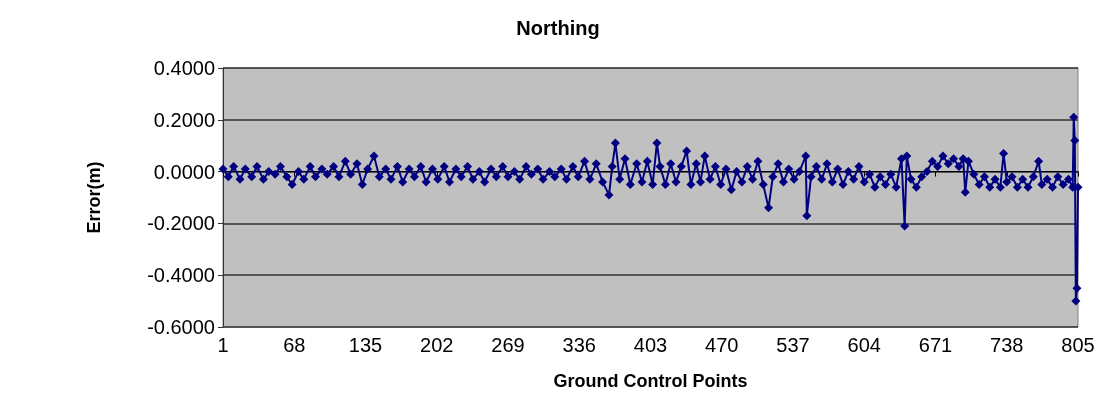  What do you see at coordinates (365, 345) in the screenshot?
I see `x-tick-label: 135` at bounding box center [365, 345].